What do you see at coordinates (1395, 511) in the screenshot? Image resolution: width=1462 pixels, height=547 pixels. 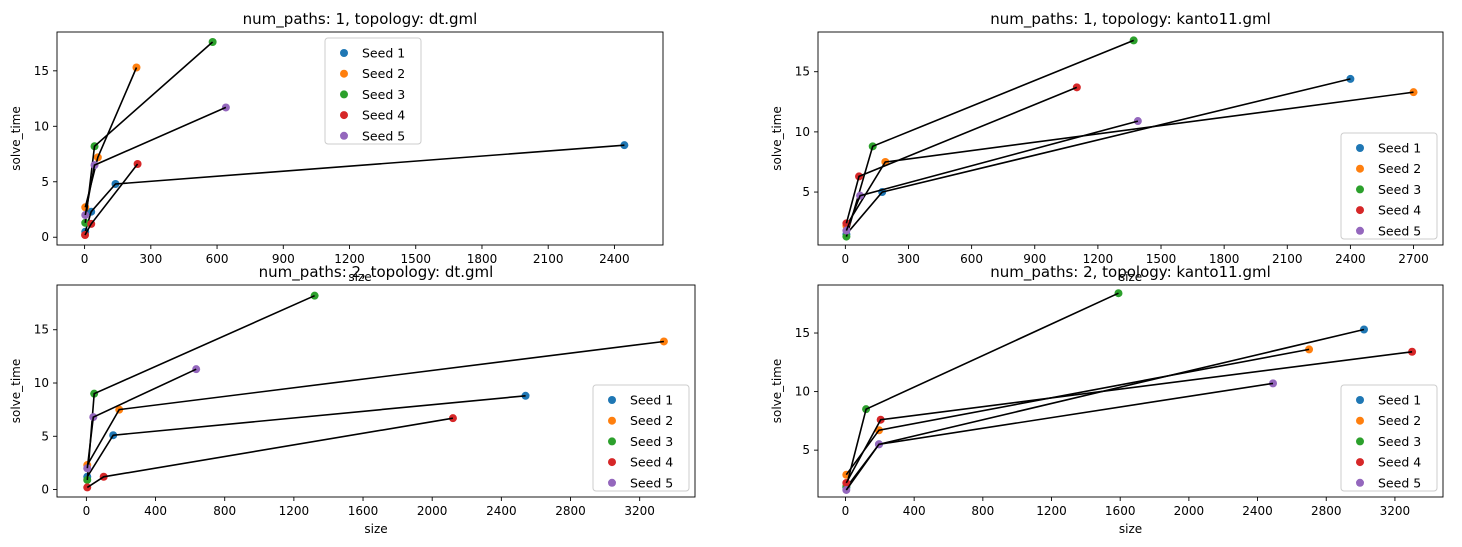 I see `x-tick-label: 3200` at bounding box center [1395, 511].